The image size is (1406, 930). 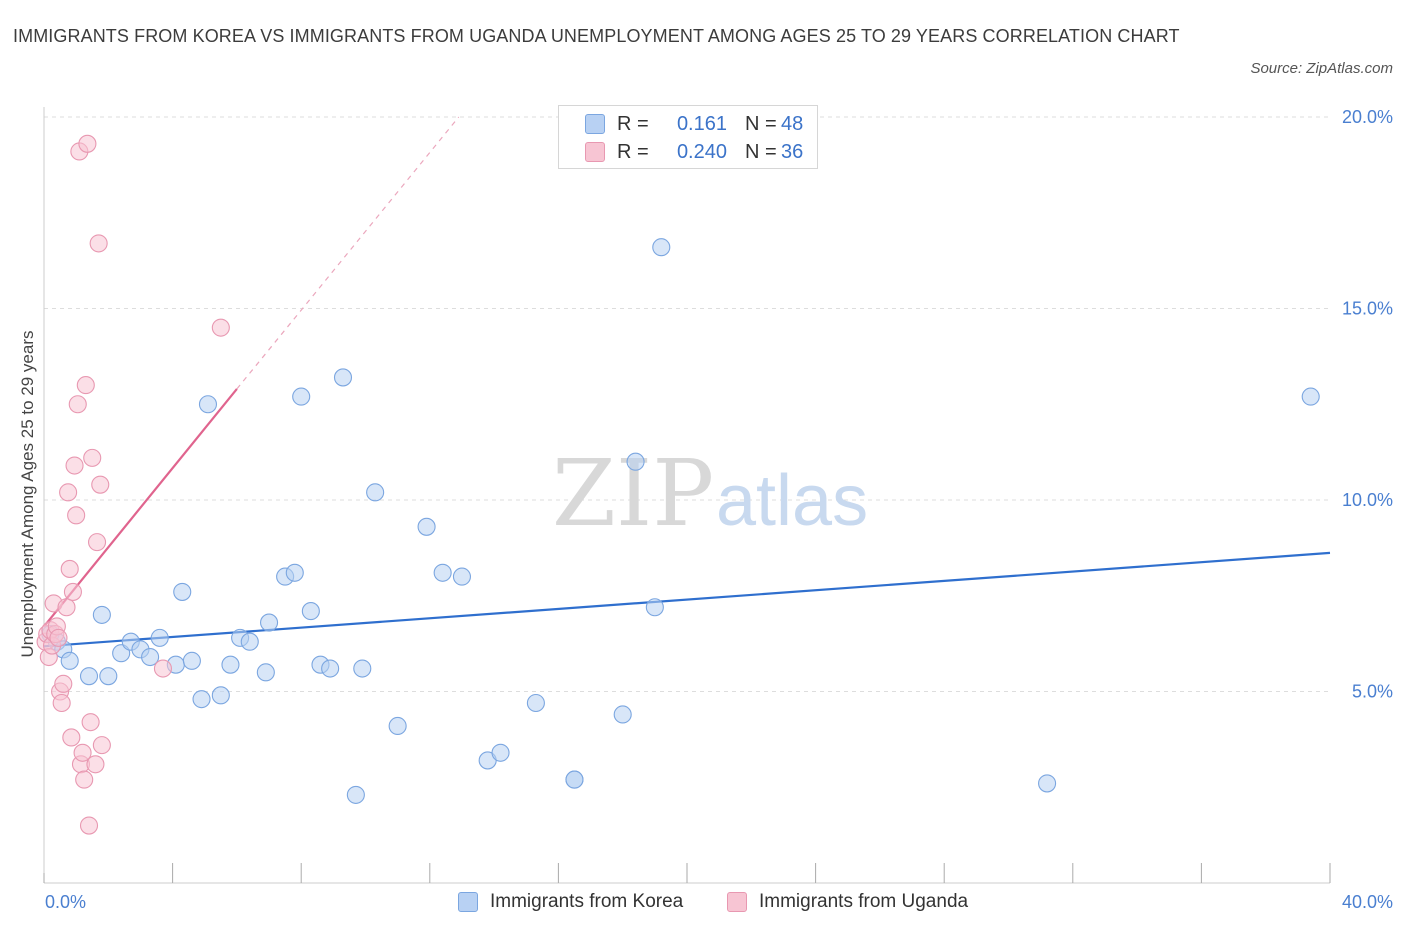 What do you see at coordinates (348, 253) in the screenshot?
I see `uganda-trendline-extension` at bounding box center [348, 253].